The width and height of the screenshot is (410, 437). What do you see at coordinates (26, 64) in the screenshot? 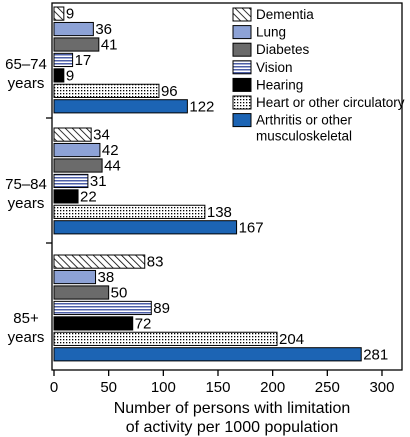
I see `category-label: 65–74` at bounding box center [26, 64].